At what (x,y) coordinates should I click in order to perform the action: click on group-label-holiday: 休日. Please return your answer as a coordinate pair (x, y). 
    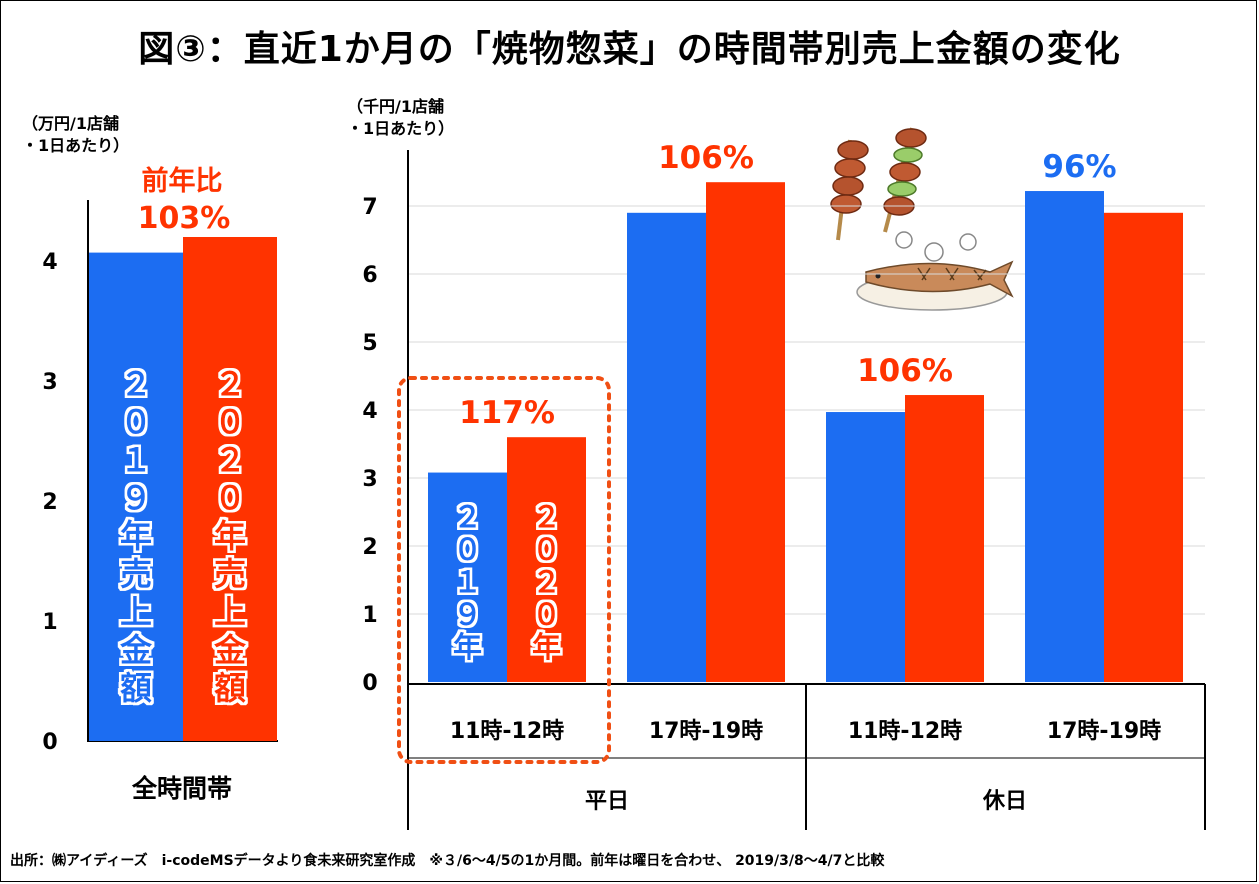
    Looking at the image, I should click on (1004, 801).